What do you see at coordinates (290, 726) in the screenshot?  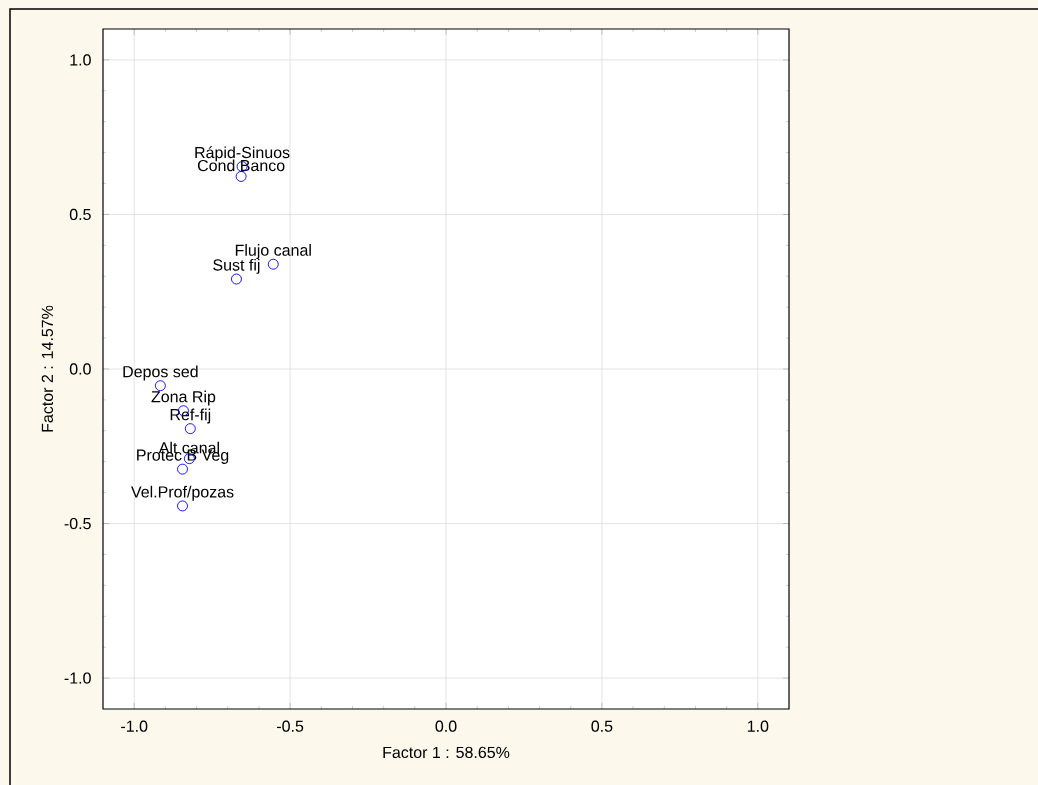 I see `x-tick-label: -0.5` at bounding box center [290, 726].